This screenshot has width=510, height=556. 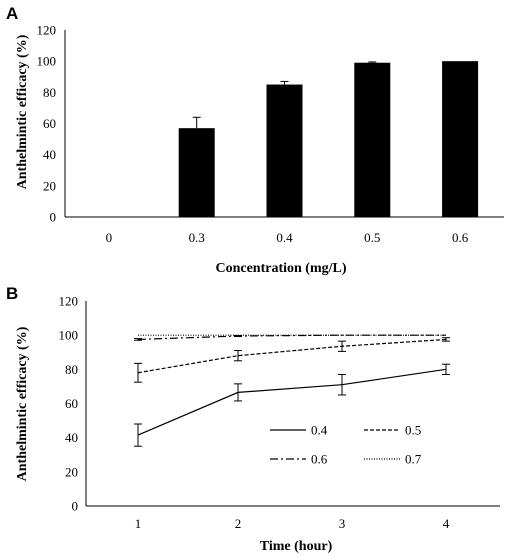 What do you see at coordinates (413, 430) in the screenshot?
I see `panel-b-legend-label: 0.5` at bounding box center [413, 430].